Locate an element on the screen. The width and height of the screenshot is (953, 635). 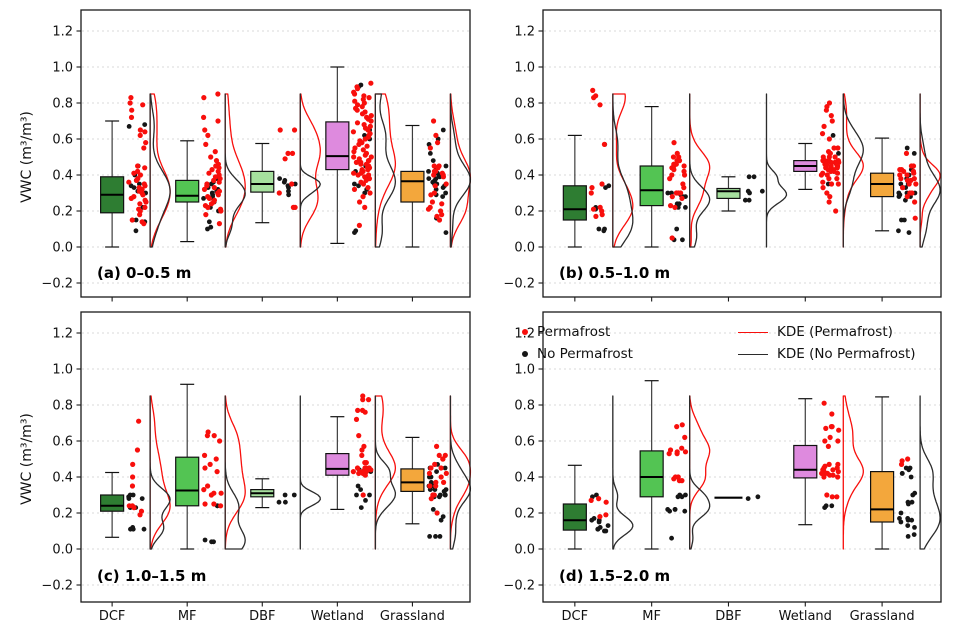
kde-permafrost-line-icon is located at coordinates (753, 332).